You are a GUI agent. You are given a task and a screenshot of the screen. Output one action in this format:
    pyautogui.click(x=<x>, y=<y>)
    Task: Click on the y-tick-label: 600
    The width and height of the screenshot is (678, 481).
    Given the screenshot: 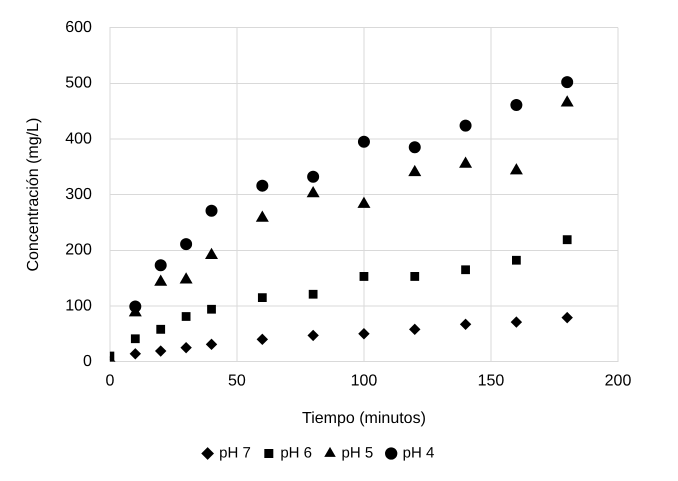 What is the action you would take?
    pyautogui.click(x=78, y=27)
    